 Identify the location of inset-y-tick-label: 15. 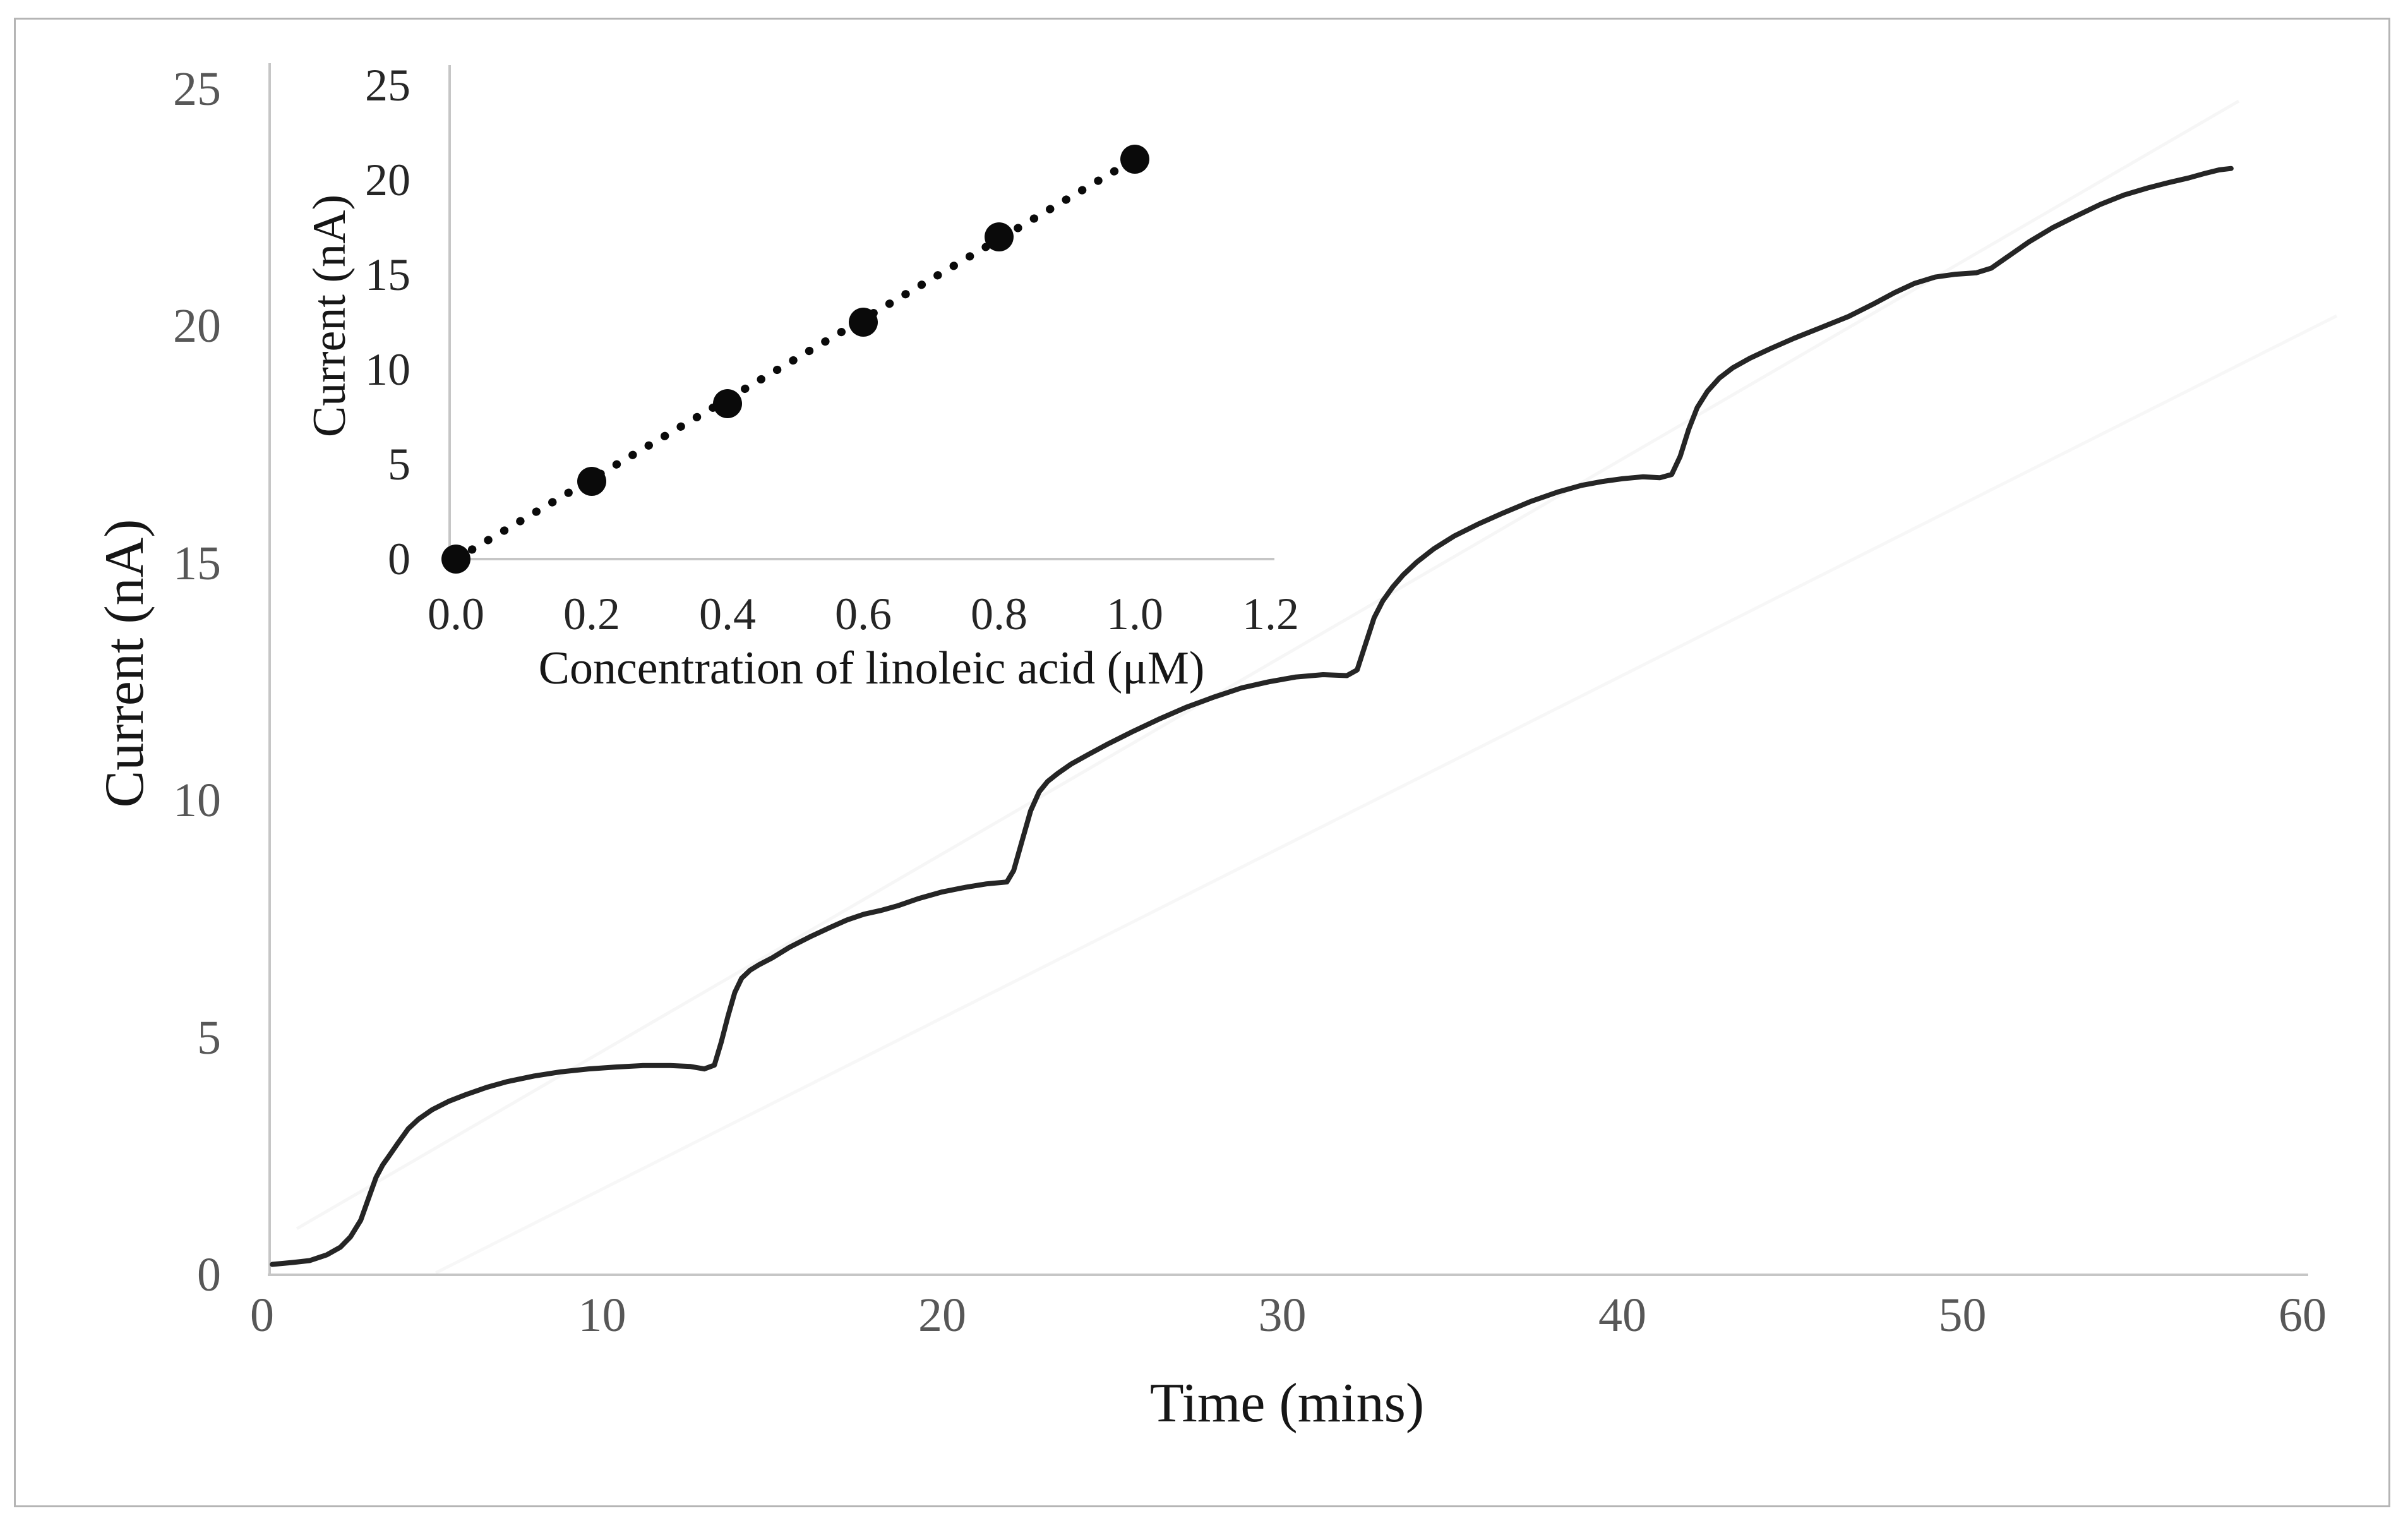
(387, 275).